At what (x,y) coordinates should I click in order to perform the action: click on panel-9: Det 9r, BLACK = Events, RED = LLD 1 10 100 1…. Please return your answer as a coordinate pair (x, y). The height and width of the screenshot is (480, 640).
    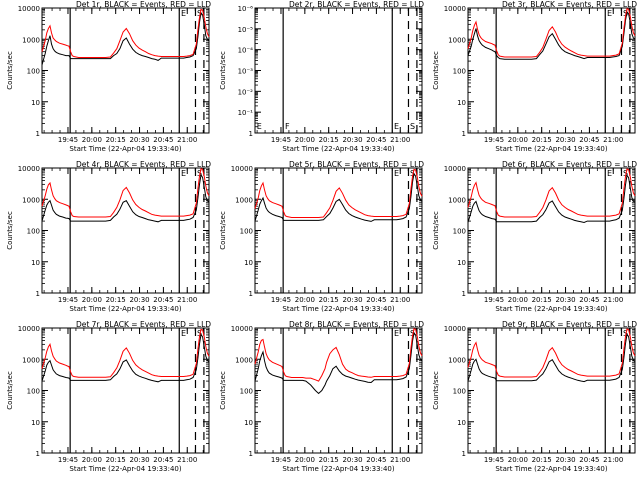
    Looking at the image, I should click on (534, 396).